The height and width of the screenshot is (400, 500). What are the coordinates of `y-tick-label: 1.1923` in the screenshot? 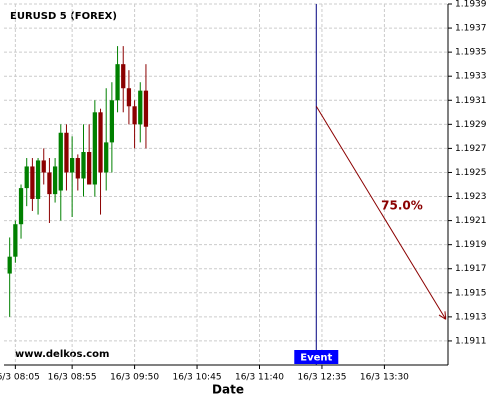 It's located at (471, 197).